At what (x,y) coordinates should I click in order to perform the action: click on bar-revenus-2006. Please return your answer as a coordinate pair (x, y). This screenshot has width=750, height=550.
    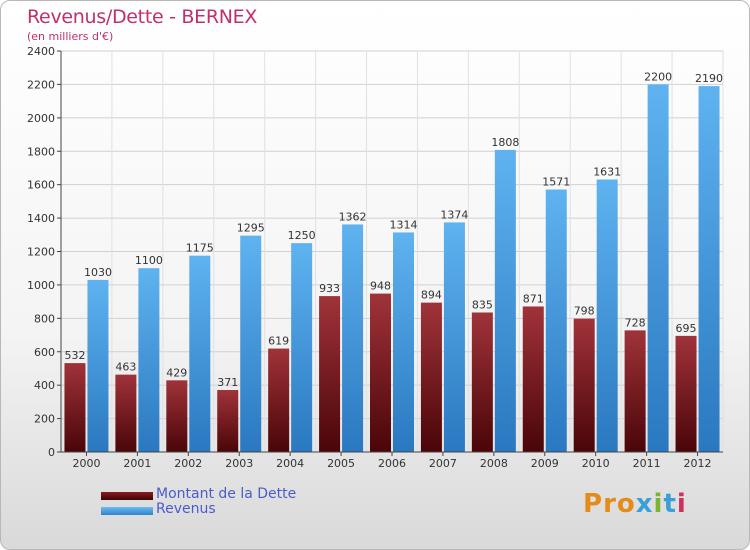
    Looking at the image, I should click on (403, 342).